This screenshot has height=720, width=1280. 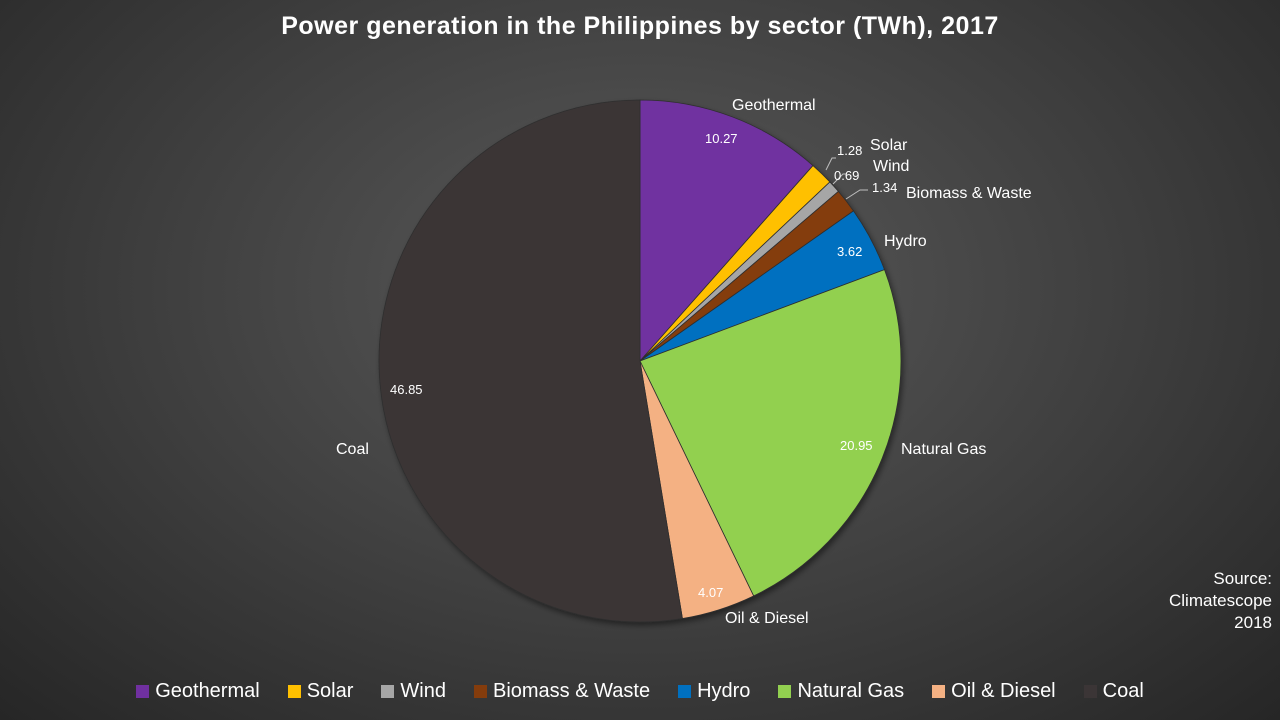 What do you see at coordinates (685, 691) in the screenshot?
I see `legend-swatch-hydro` at bounding box center [685, 691].